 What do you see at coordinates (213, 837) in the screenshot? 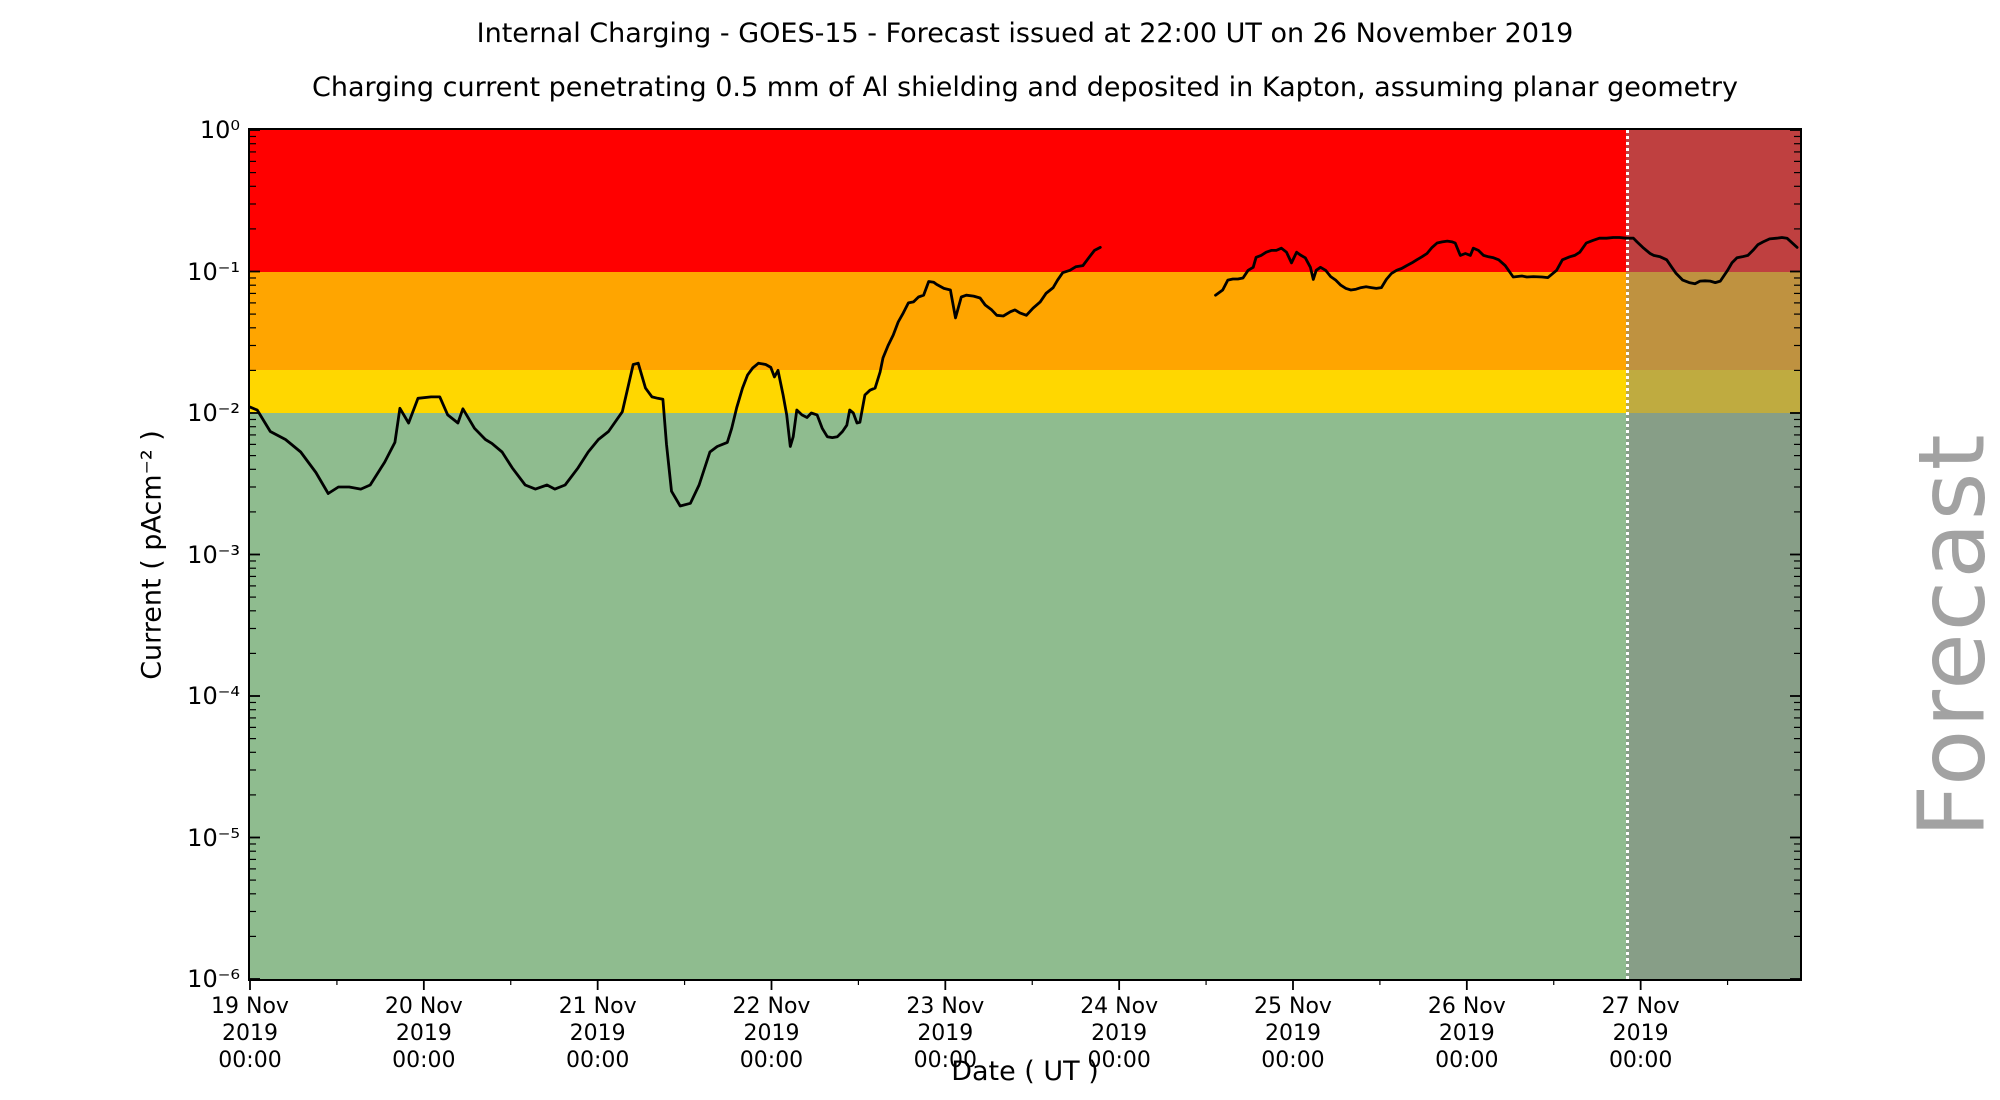
I see `y-tick-label: 10⁻⁵` at bounding box center [213, 837].